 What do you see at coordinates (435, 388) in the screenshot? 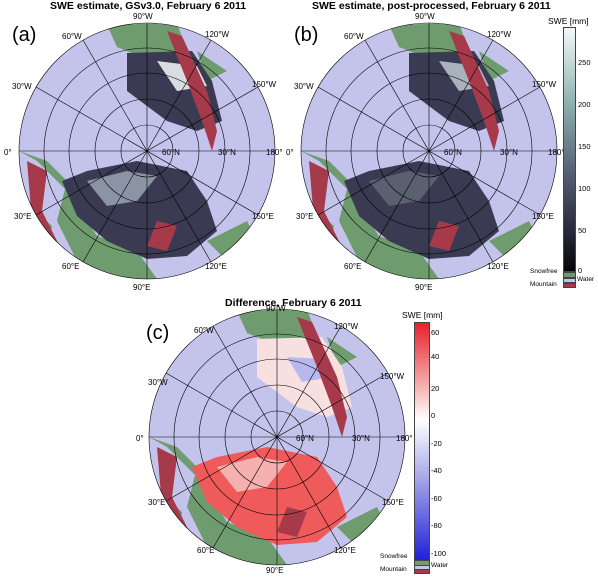
I see `colorbar-tick: 20` at bounding box center [435, 388].